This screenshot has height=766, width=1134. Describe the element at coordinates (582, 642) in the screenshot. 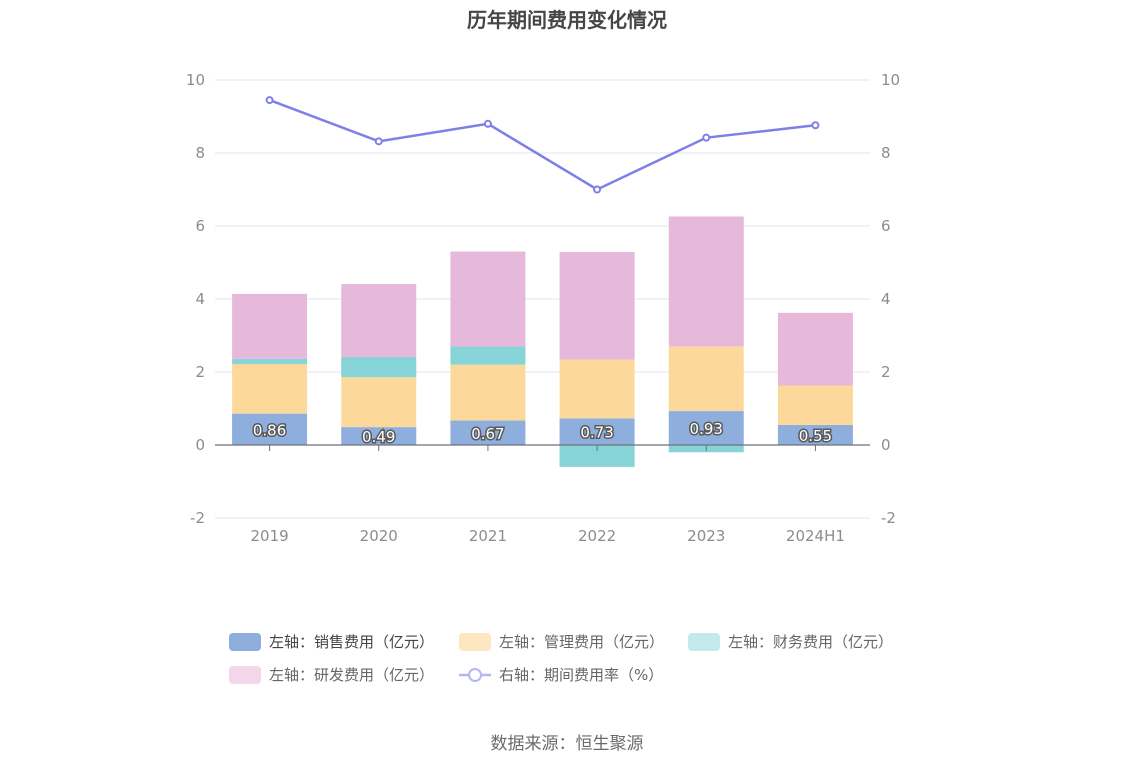

I see `legend-label: 左轴：管理费用（亿元）` at that location.